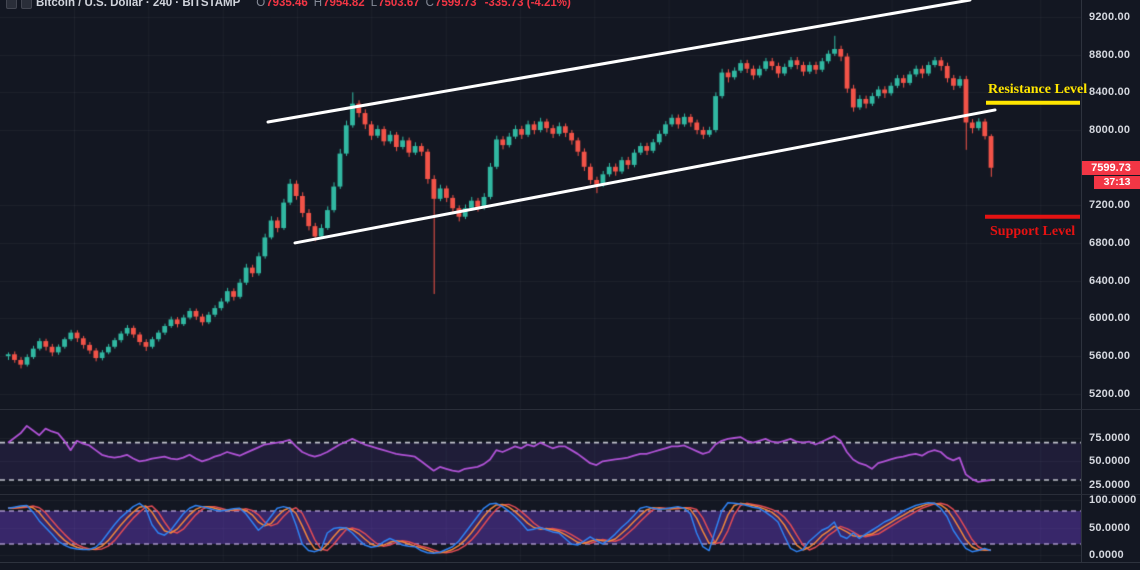 The image size is (1140, 570). Describe the element at coordinates (344, 4) in the screenshot. I see `high-value: 7954.82` at that location.